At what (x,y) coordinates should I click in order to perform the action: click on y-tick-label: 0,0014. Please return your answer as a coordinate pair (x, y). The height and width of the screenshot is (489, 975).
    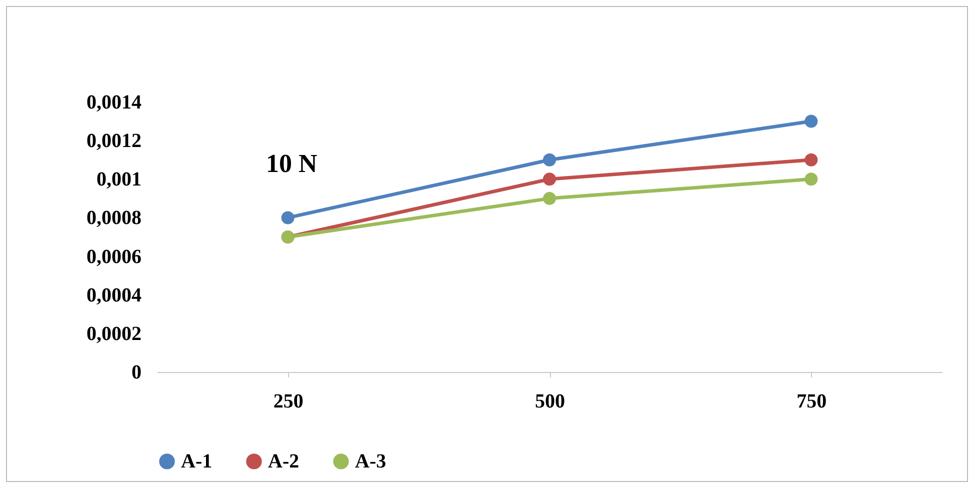
    Looking at the image, I should click on (114, 103).